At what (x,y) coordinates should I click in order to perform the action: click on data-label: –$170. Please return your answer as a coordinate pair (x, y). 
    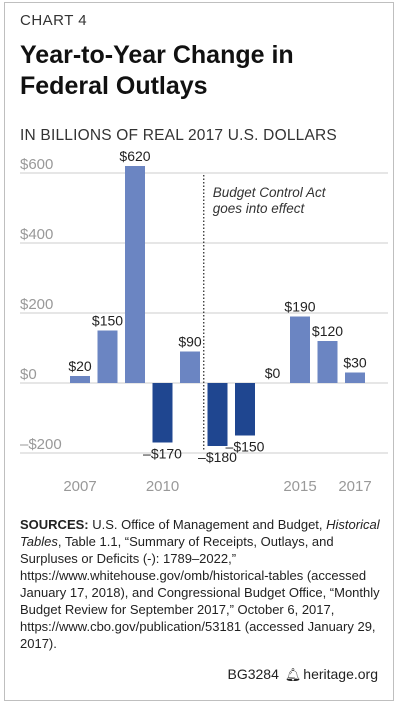
    Looking at the image, I should click on (162, 454).